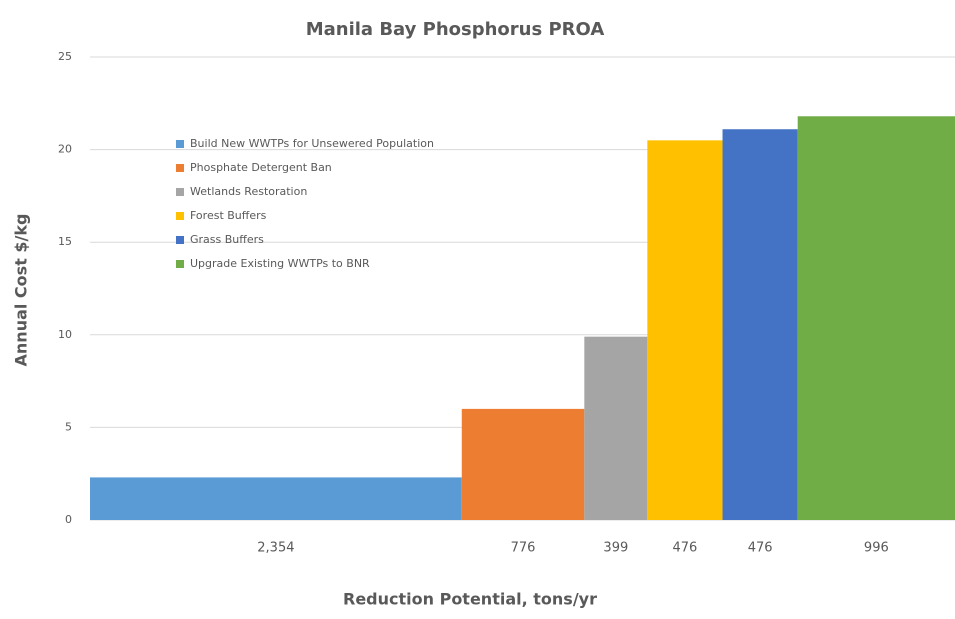  Describe the element at coordinates (455, 29) in the screenshot. I see `chart-title: Manila Bay Phosphorus PROA` at that location.